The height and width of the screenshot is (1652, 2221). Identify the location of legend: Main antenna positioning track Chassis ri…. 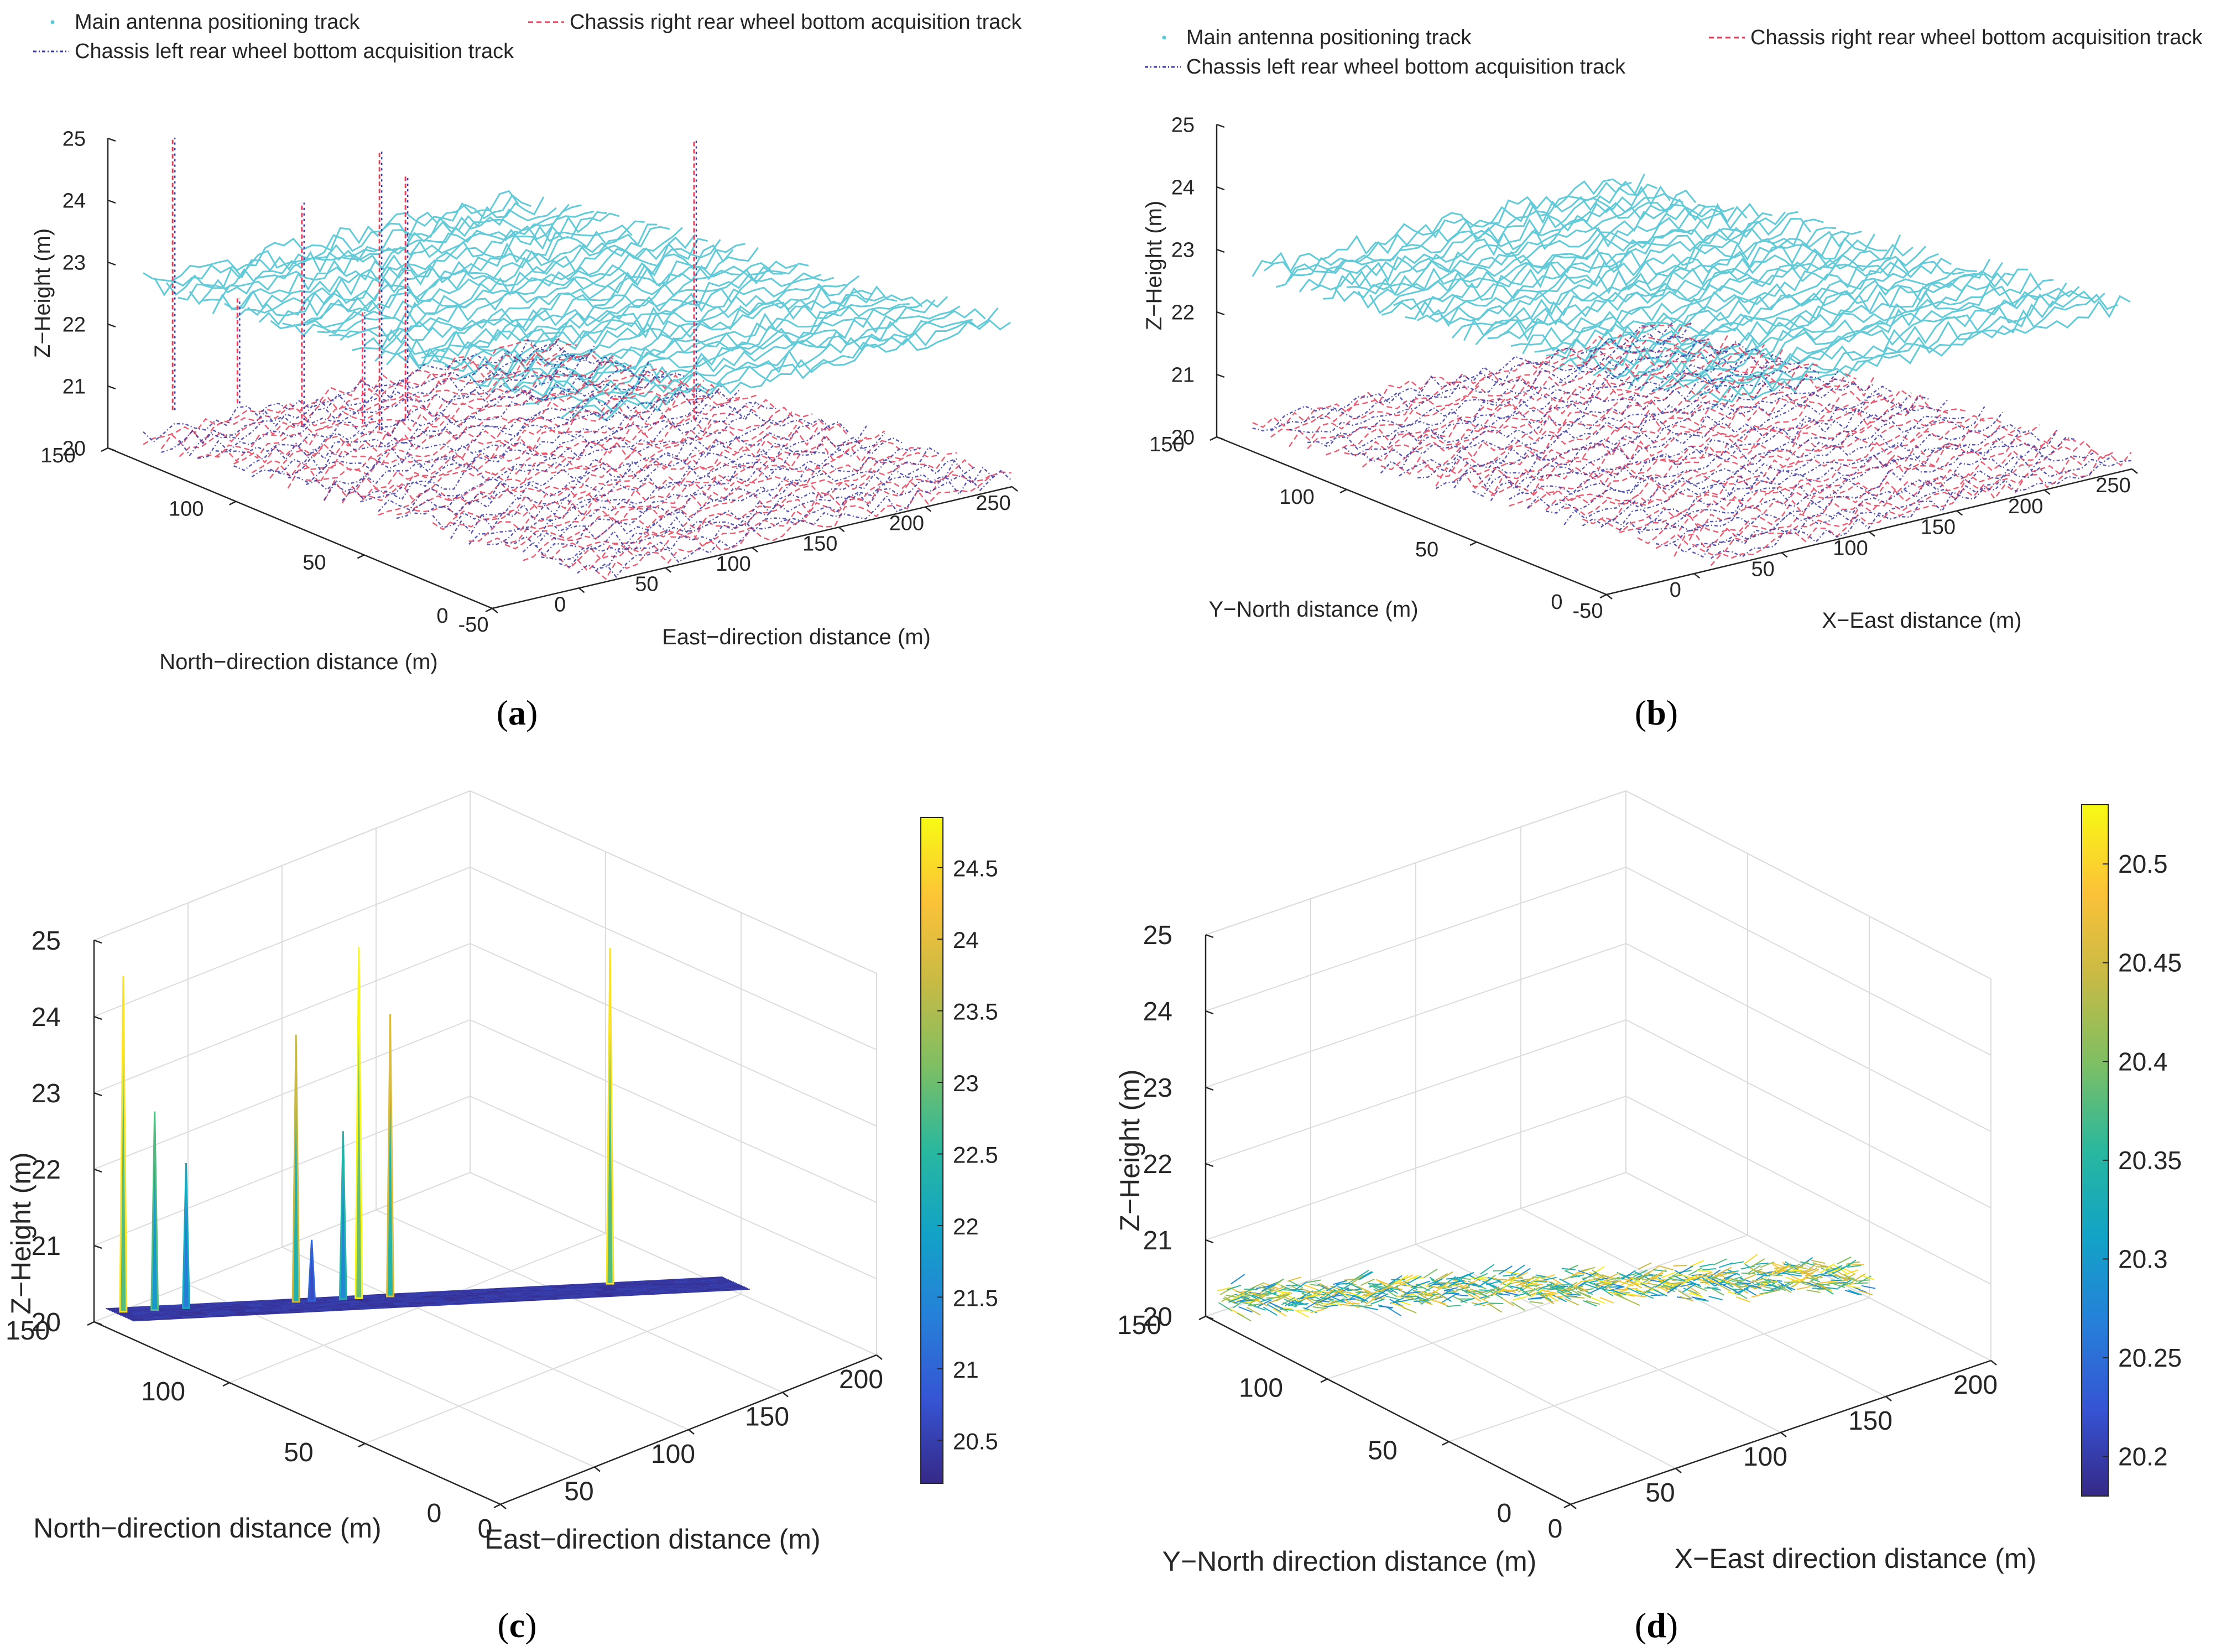
(1674, 52).